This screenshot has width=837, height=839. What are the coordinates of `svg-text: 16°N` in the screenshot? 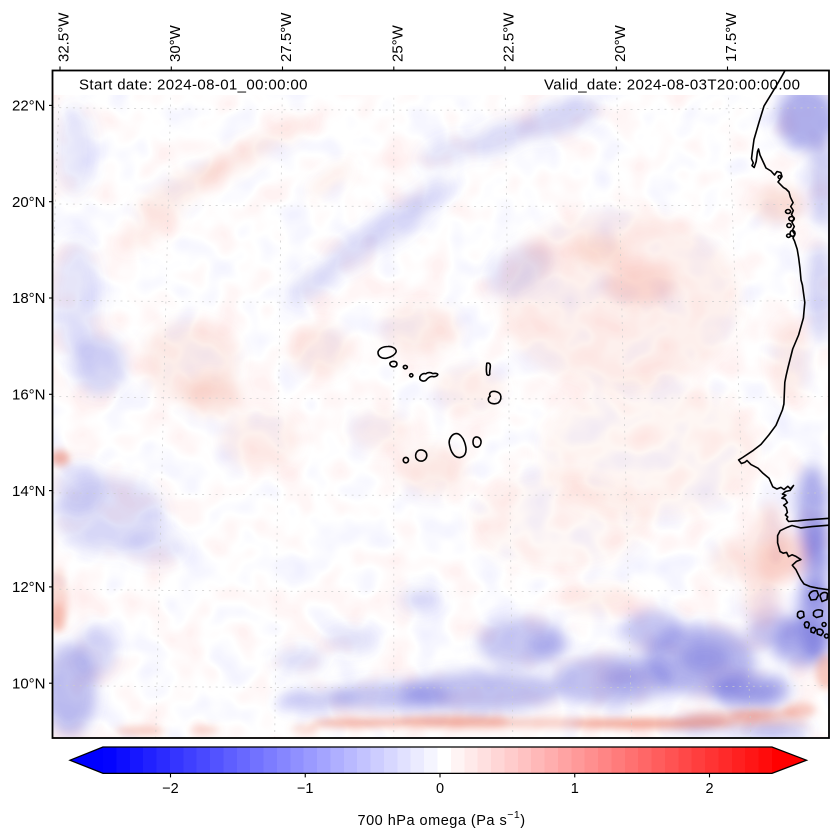 It's located at (29, 395).